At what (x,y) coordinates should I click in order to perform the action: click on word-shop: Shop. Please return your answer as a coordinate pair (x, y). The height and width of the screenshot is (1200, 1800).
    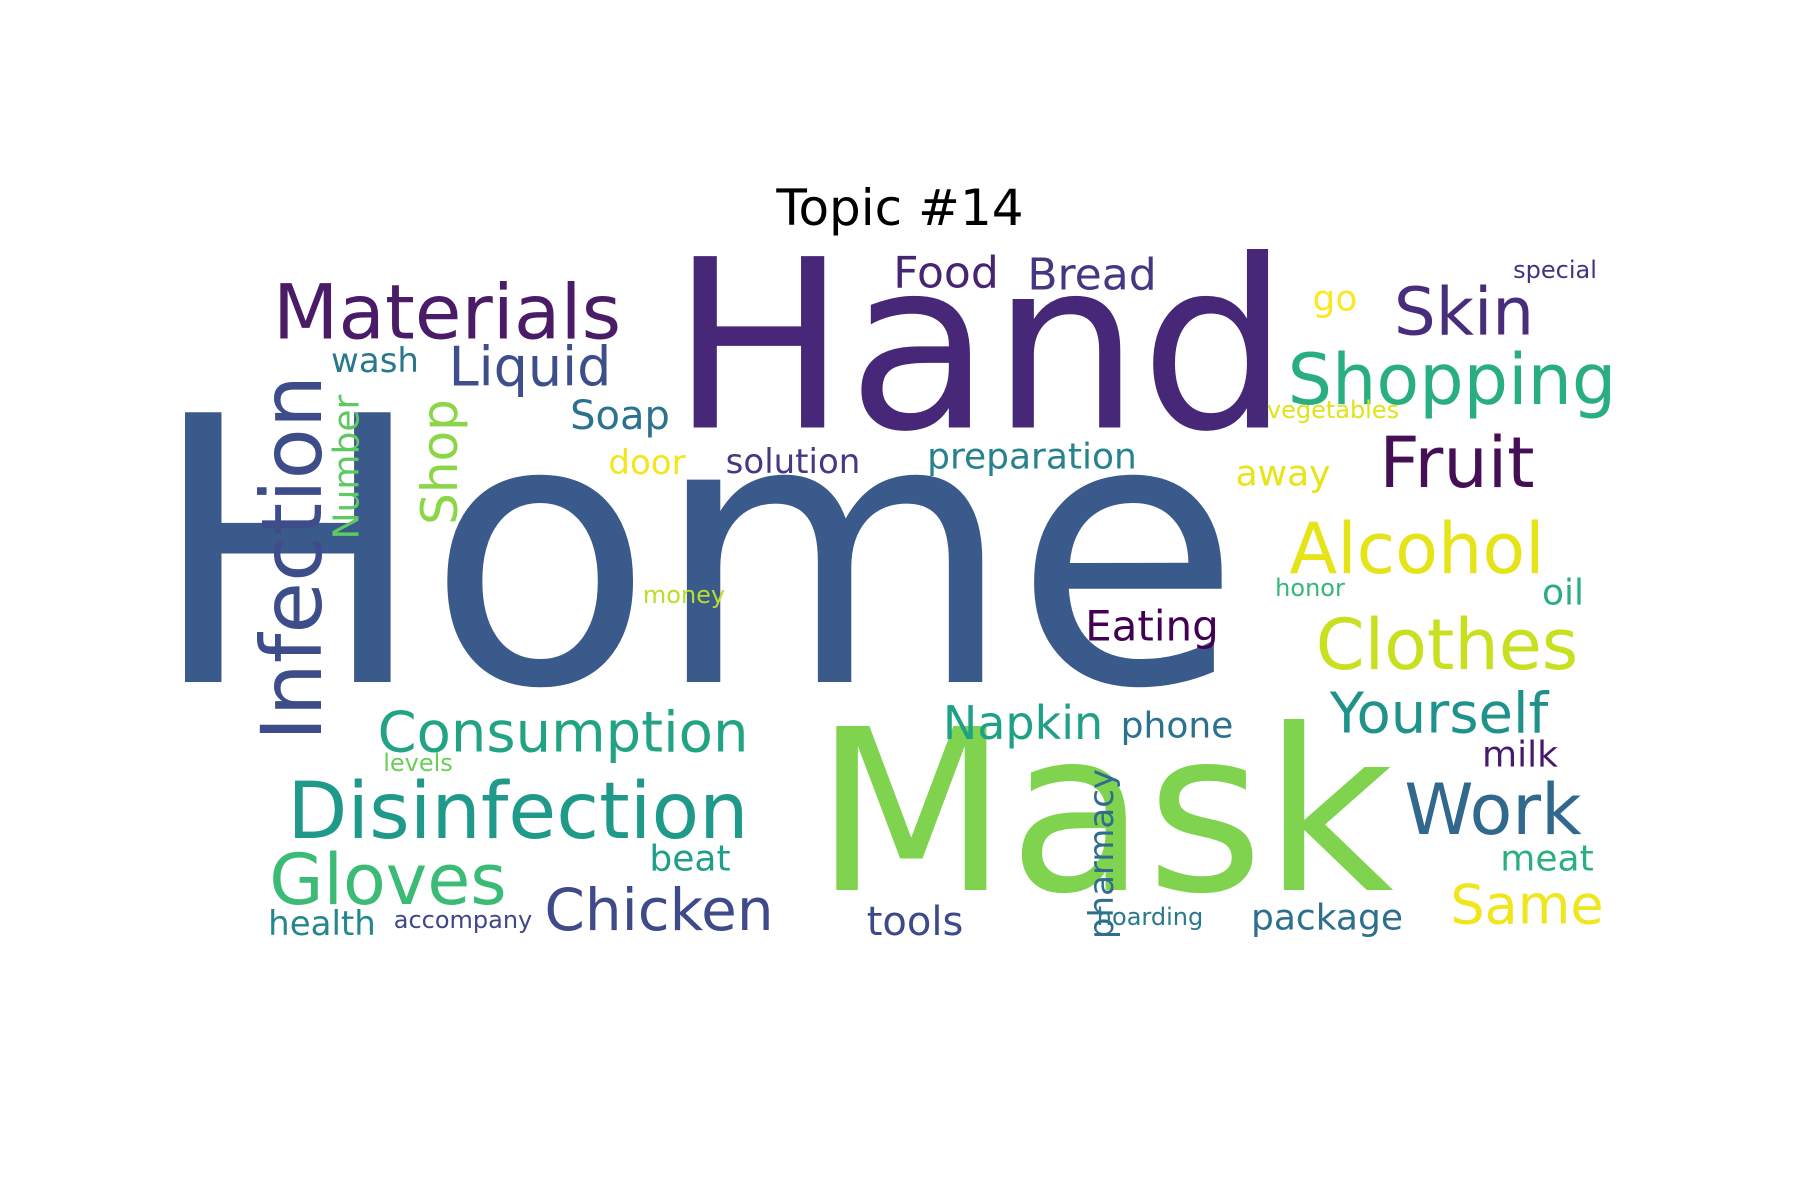
    Looking at the image, I should click on (440, 462).